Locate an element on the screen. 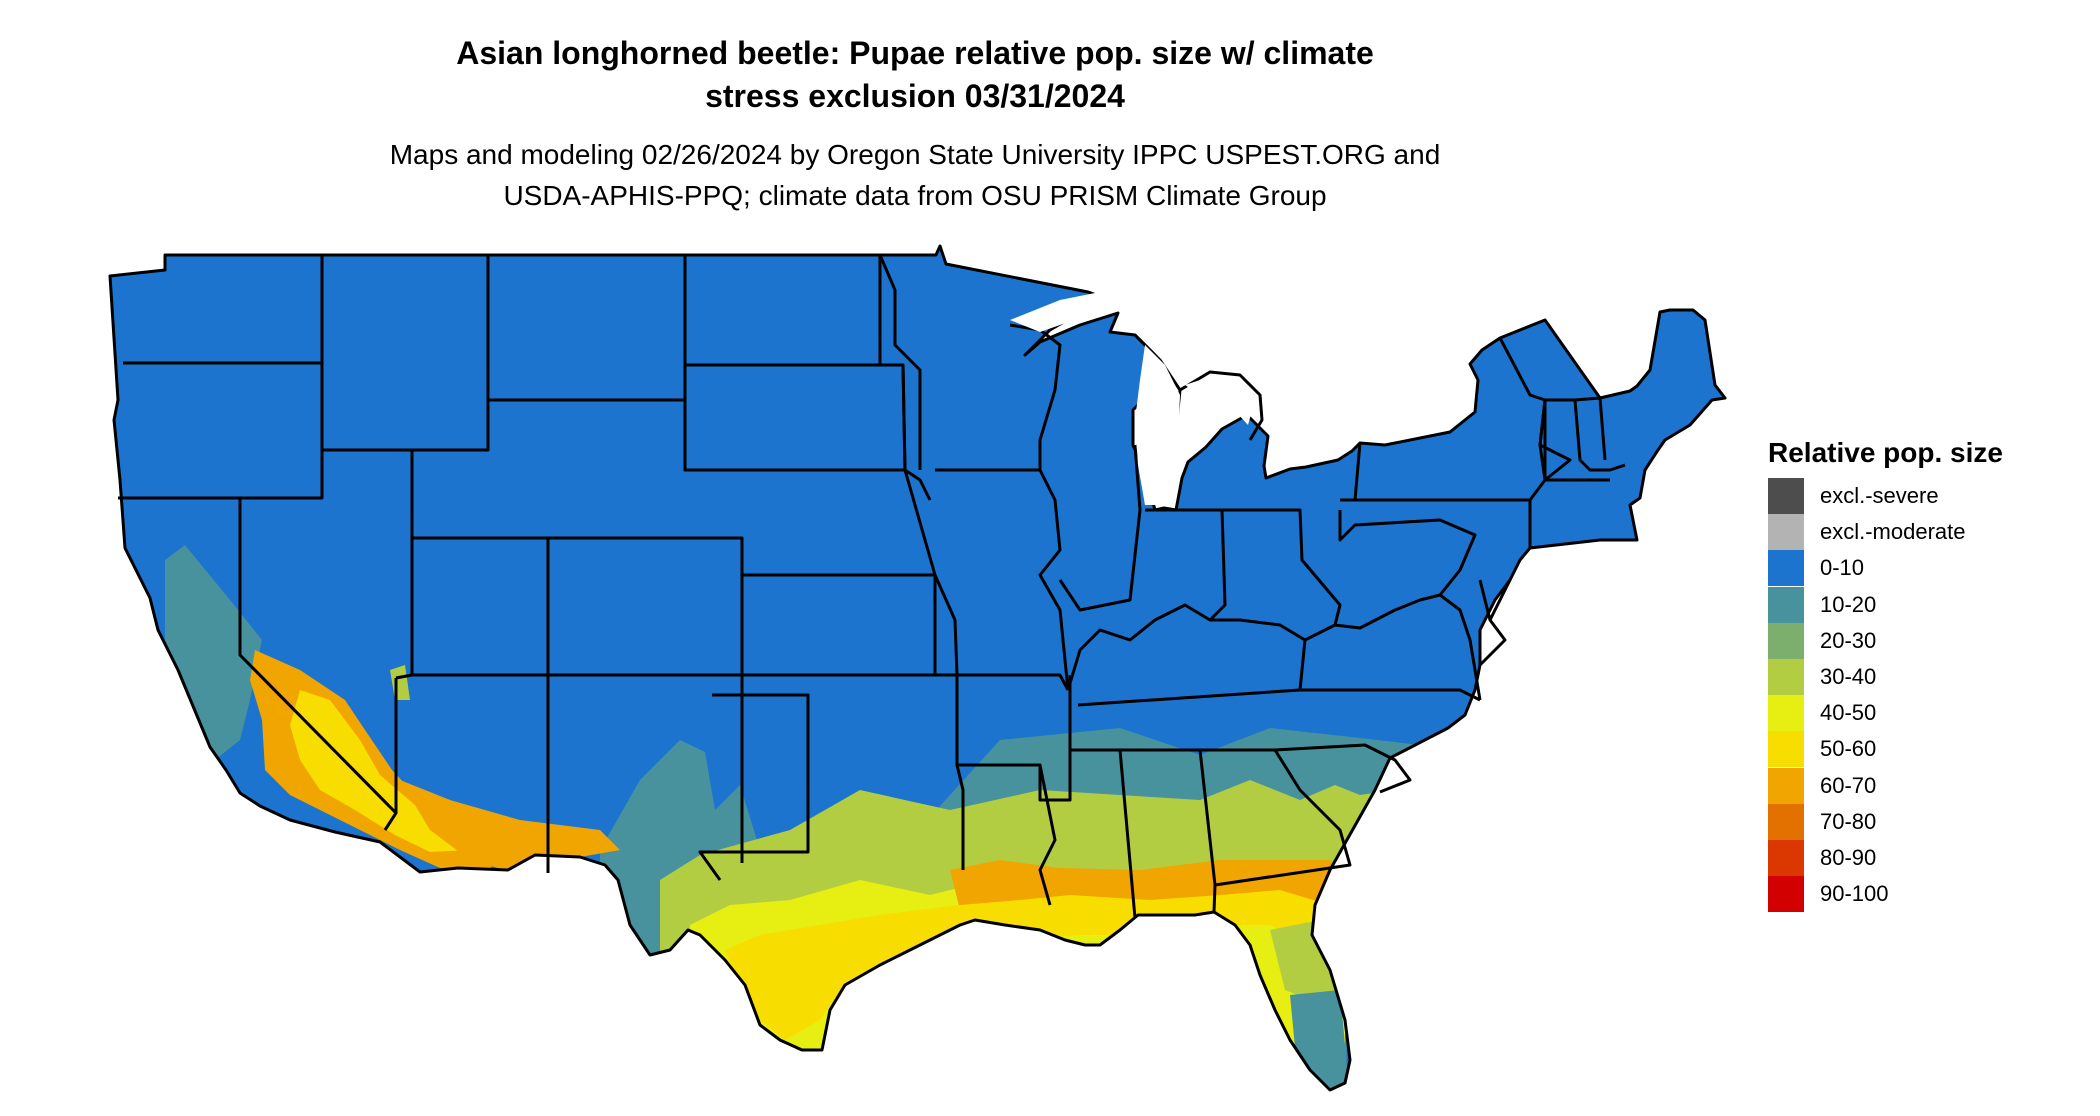  legend-item: 30-40 is located at coordinates (1885, 677).